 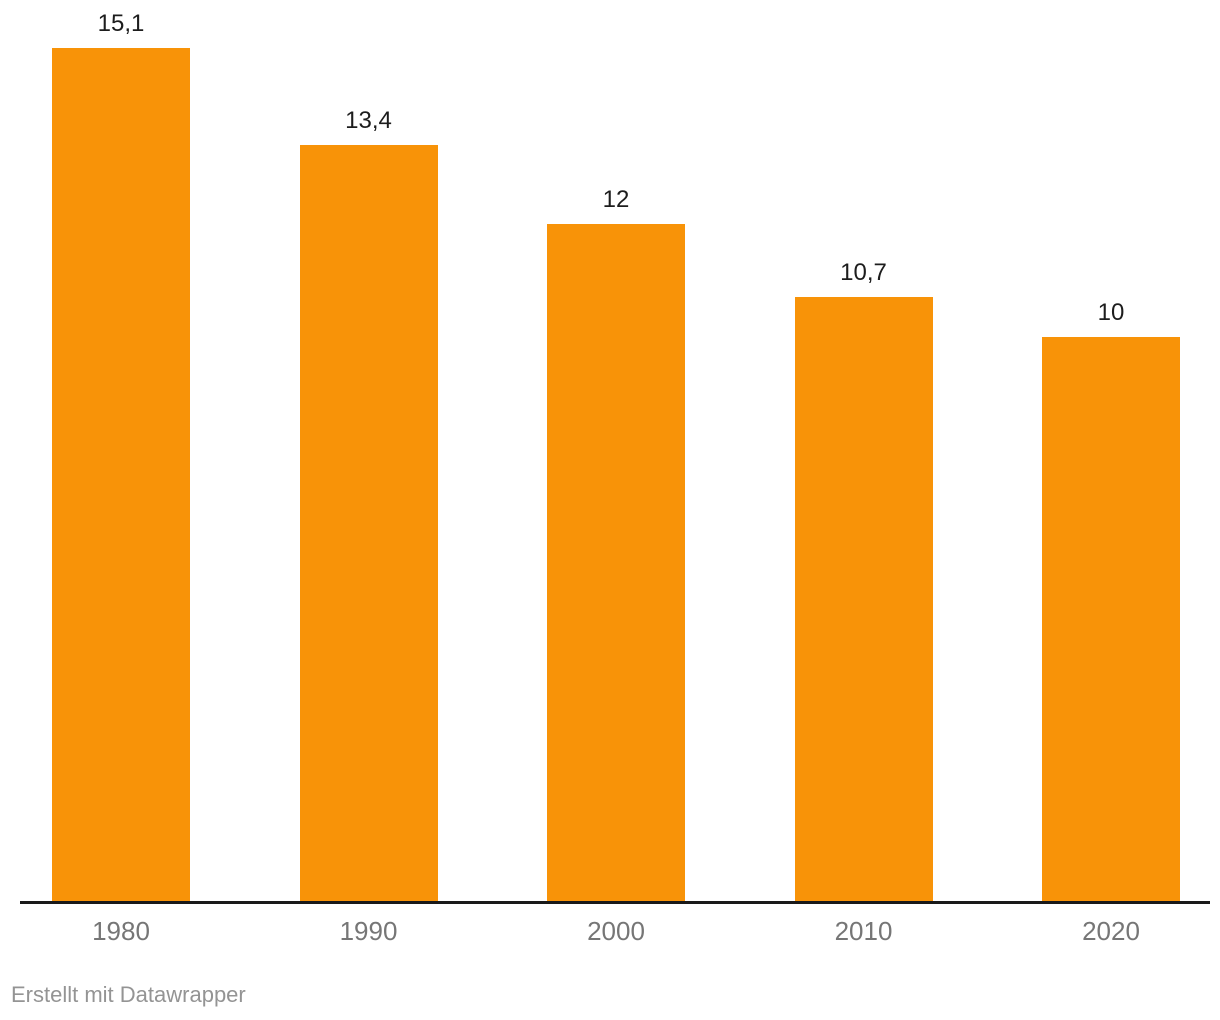 What do you see at coordinates (1111, 312) in the screenshot?
I see `bar-value-label: 10` at bounding box center [1111, 312].